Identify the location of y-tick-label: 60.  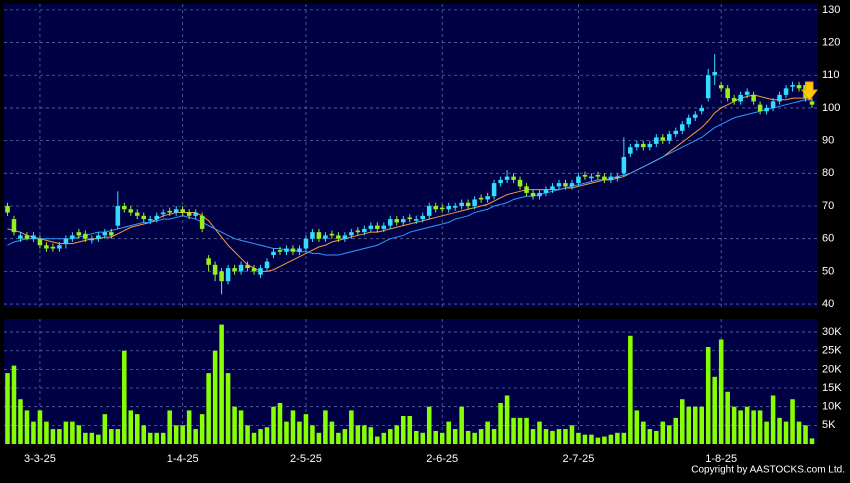
(828, 239).